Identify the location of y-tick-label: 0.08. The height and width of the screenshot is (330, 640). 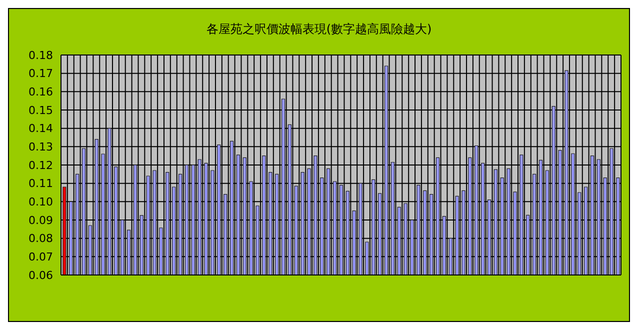
(40, 239).